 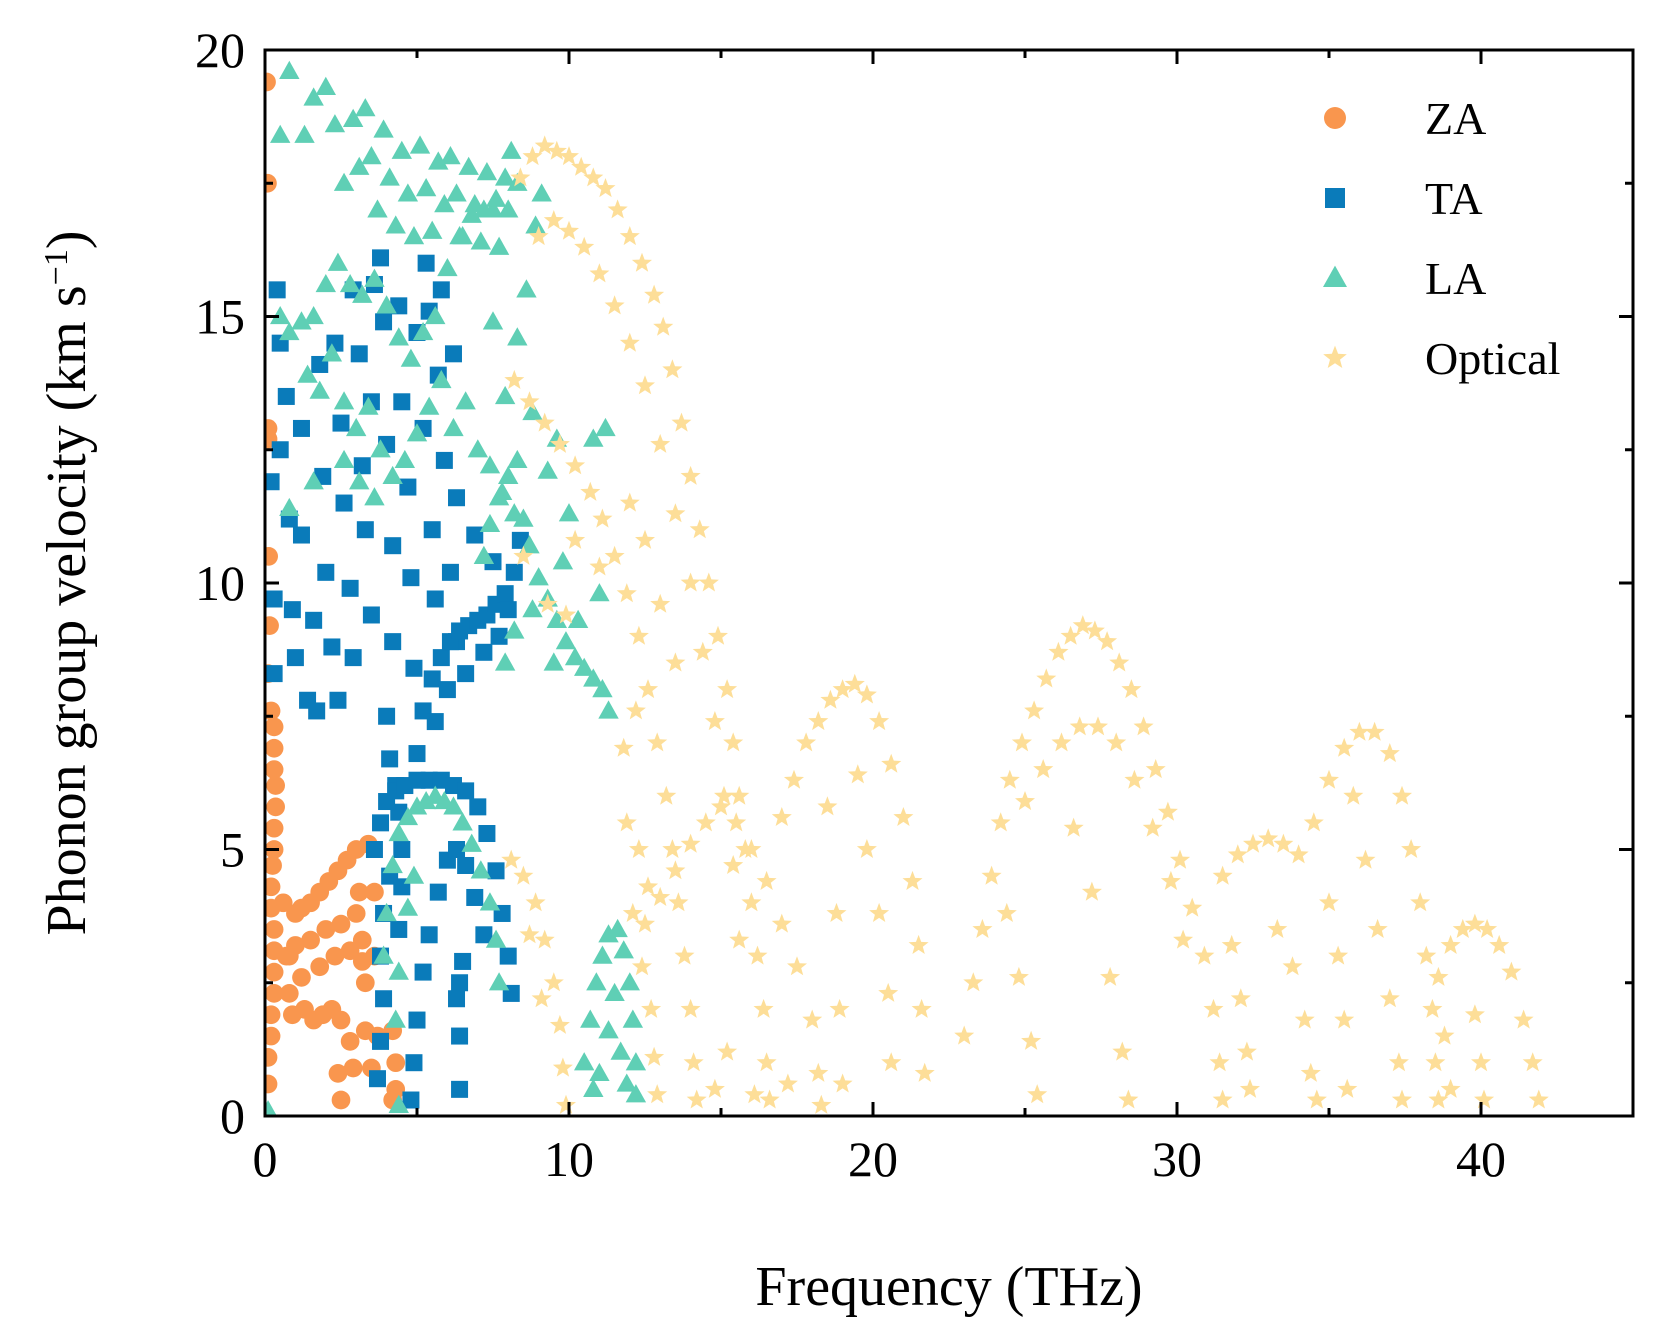 I want to click on legend-item-za: ZA, so click(x=1405, y=118).